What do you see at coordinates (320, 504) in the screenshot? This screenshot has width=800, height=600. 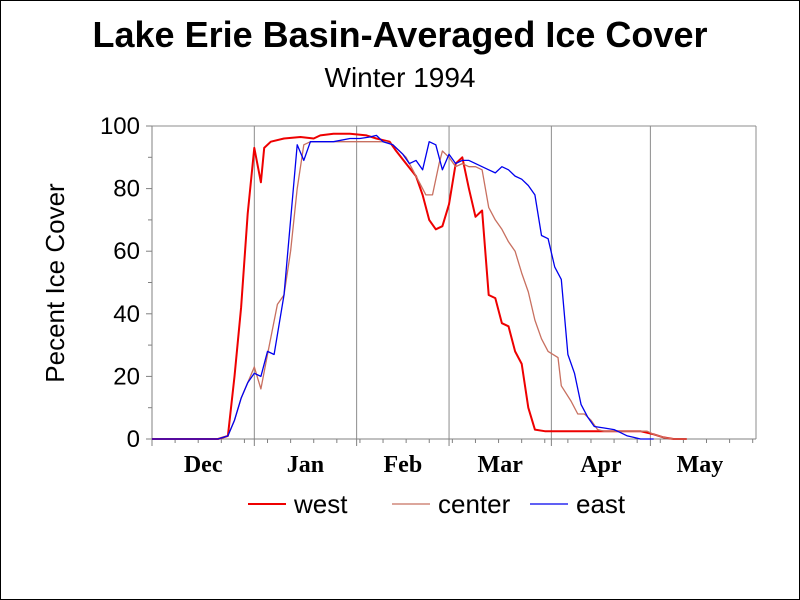 I see `legend-label-west: west` at bounding box center [320, 504].